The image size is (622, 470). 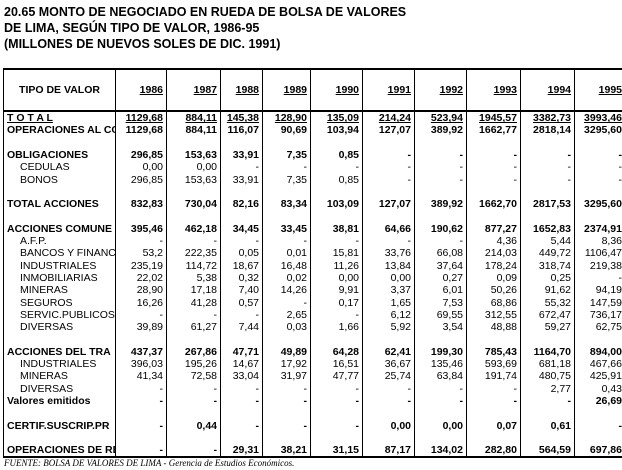 What do you see at coordinates (493, 364) in the screenshot?
I see `cell: 593,69` at bounding box center [493, 364].